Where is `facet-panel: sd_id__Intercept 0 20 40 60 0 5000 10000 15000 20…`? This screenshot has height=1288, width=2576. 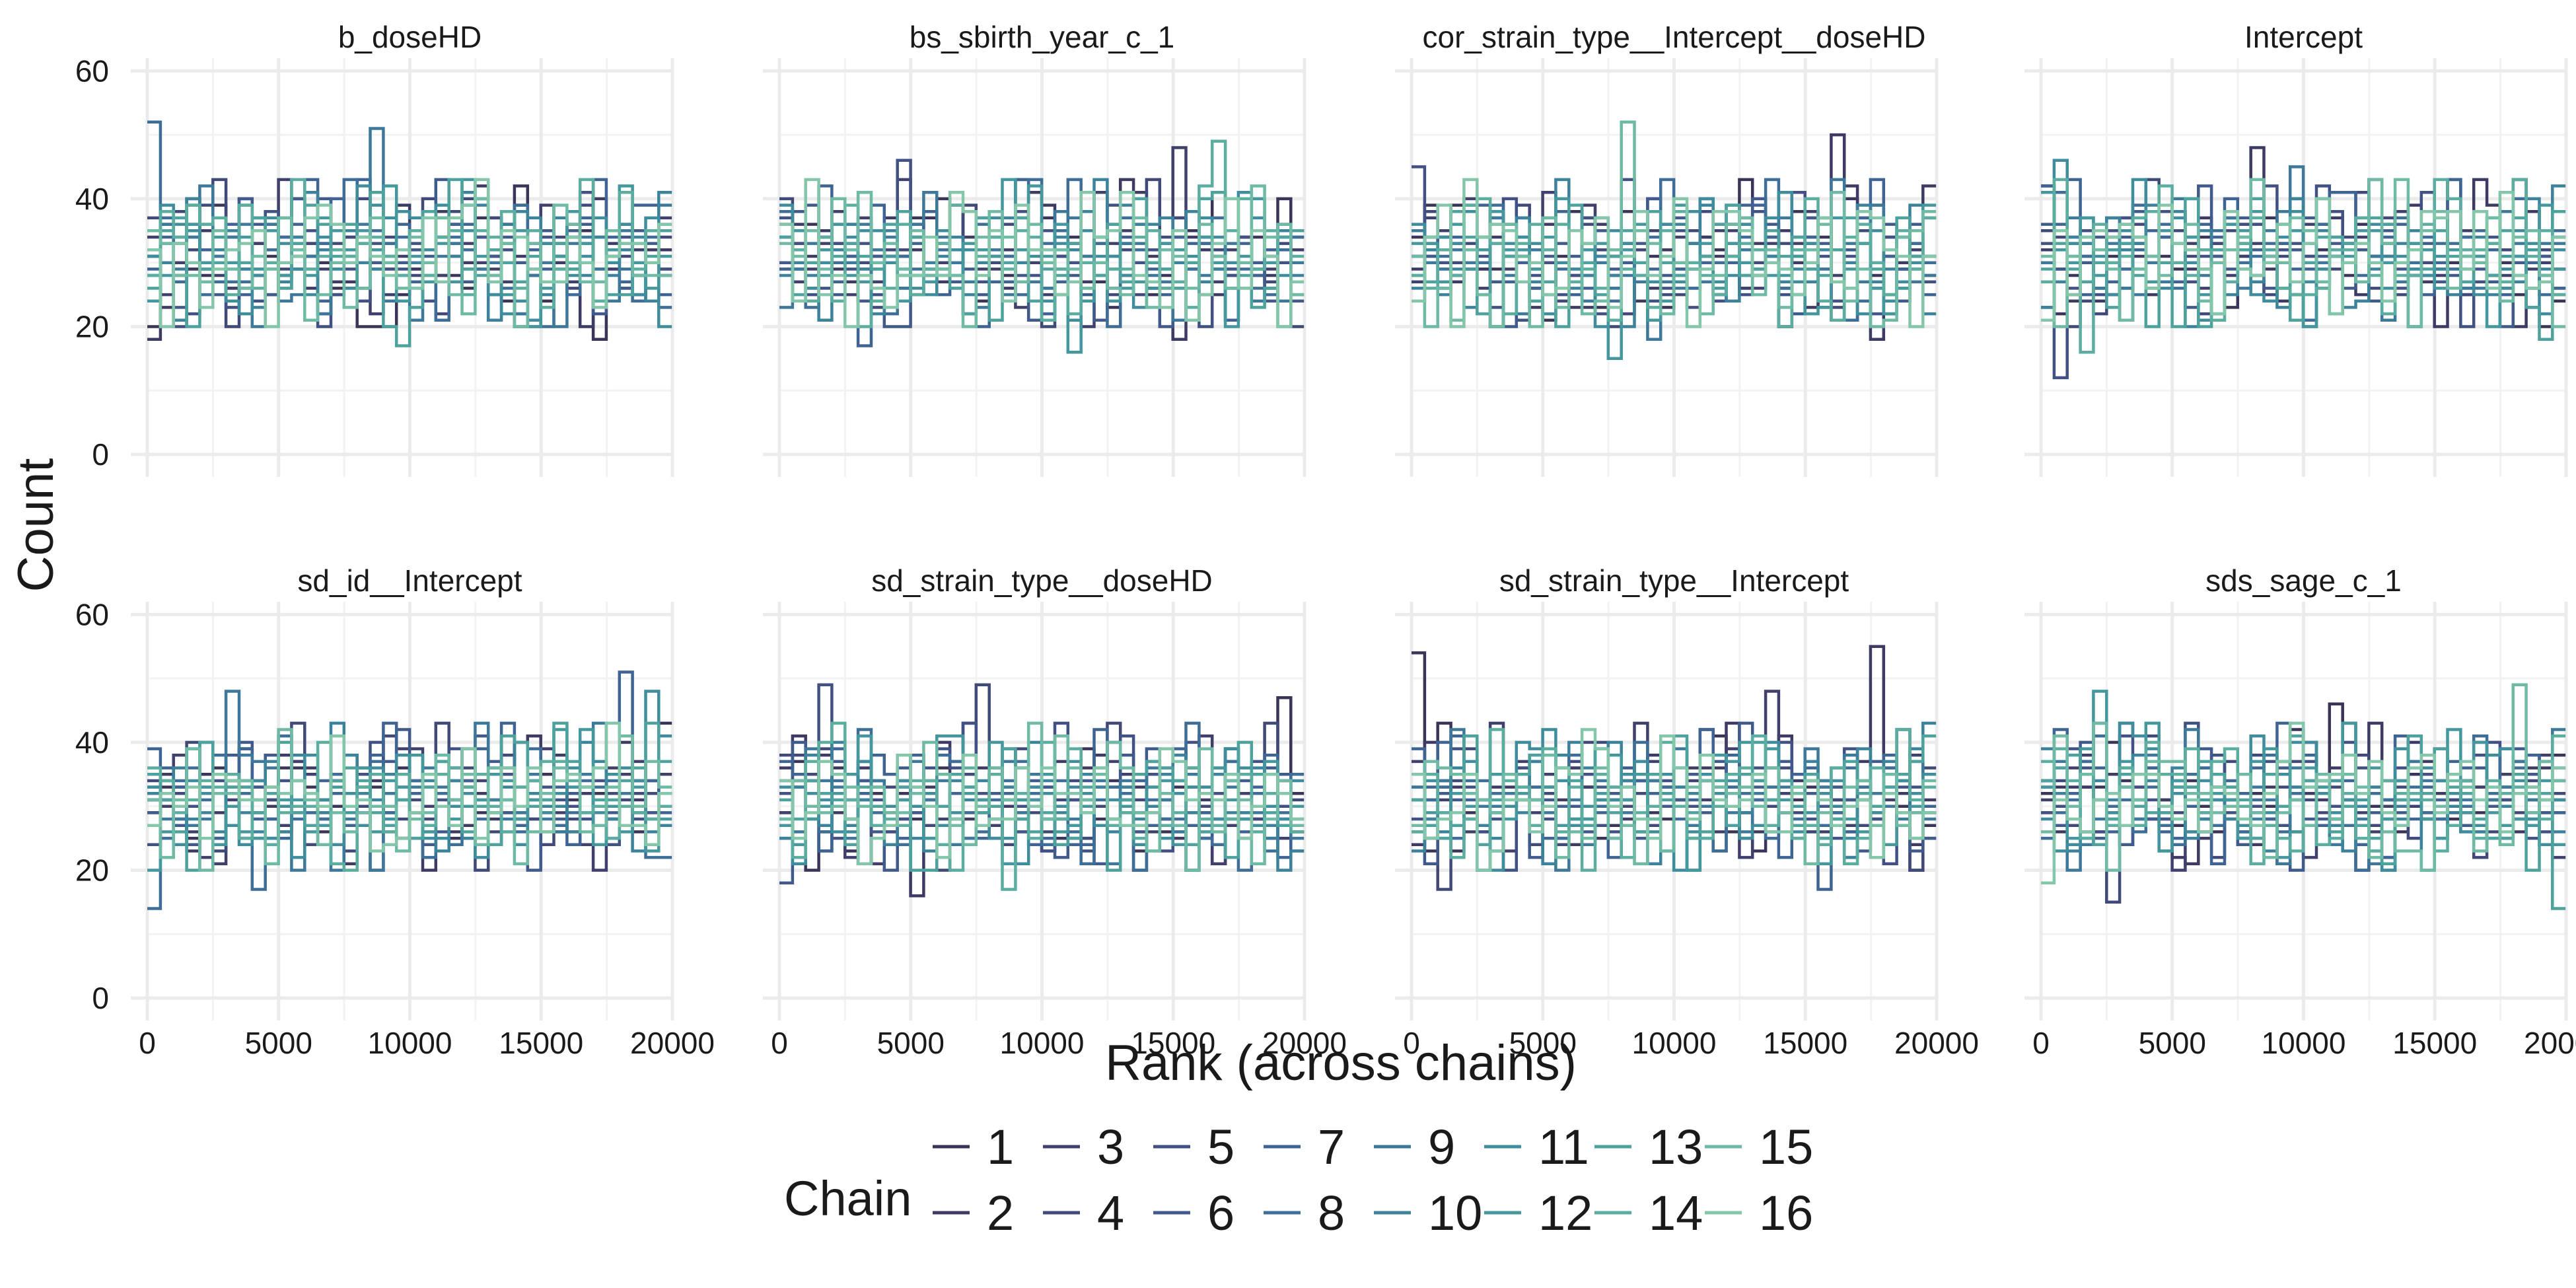
facet-panel: sd_id__Intercept 0 20 40 60 0 5000 10000 15000 20… is located at coordinates (395, 812).